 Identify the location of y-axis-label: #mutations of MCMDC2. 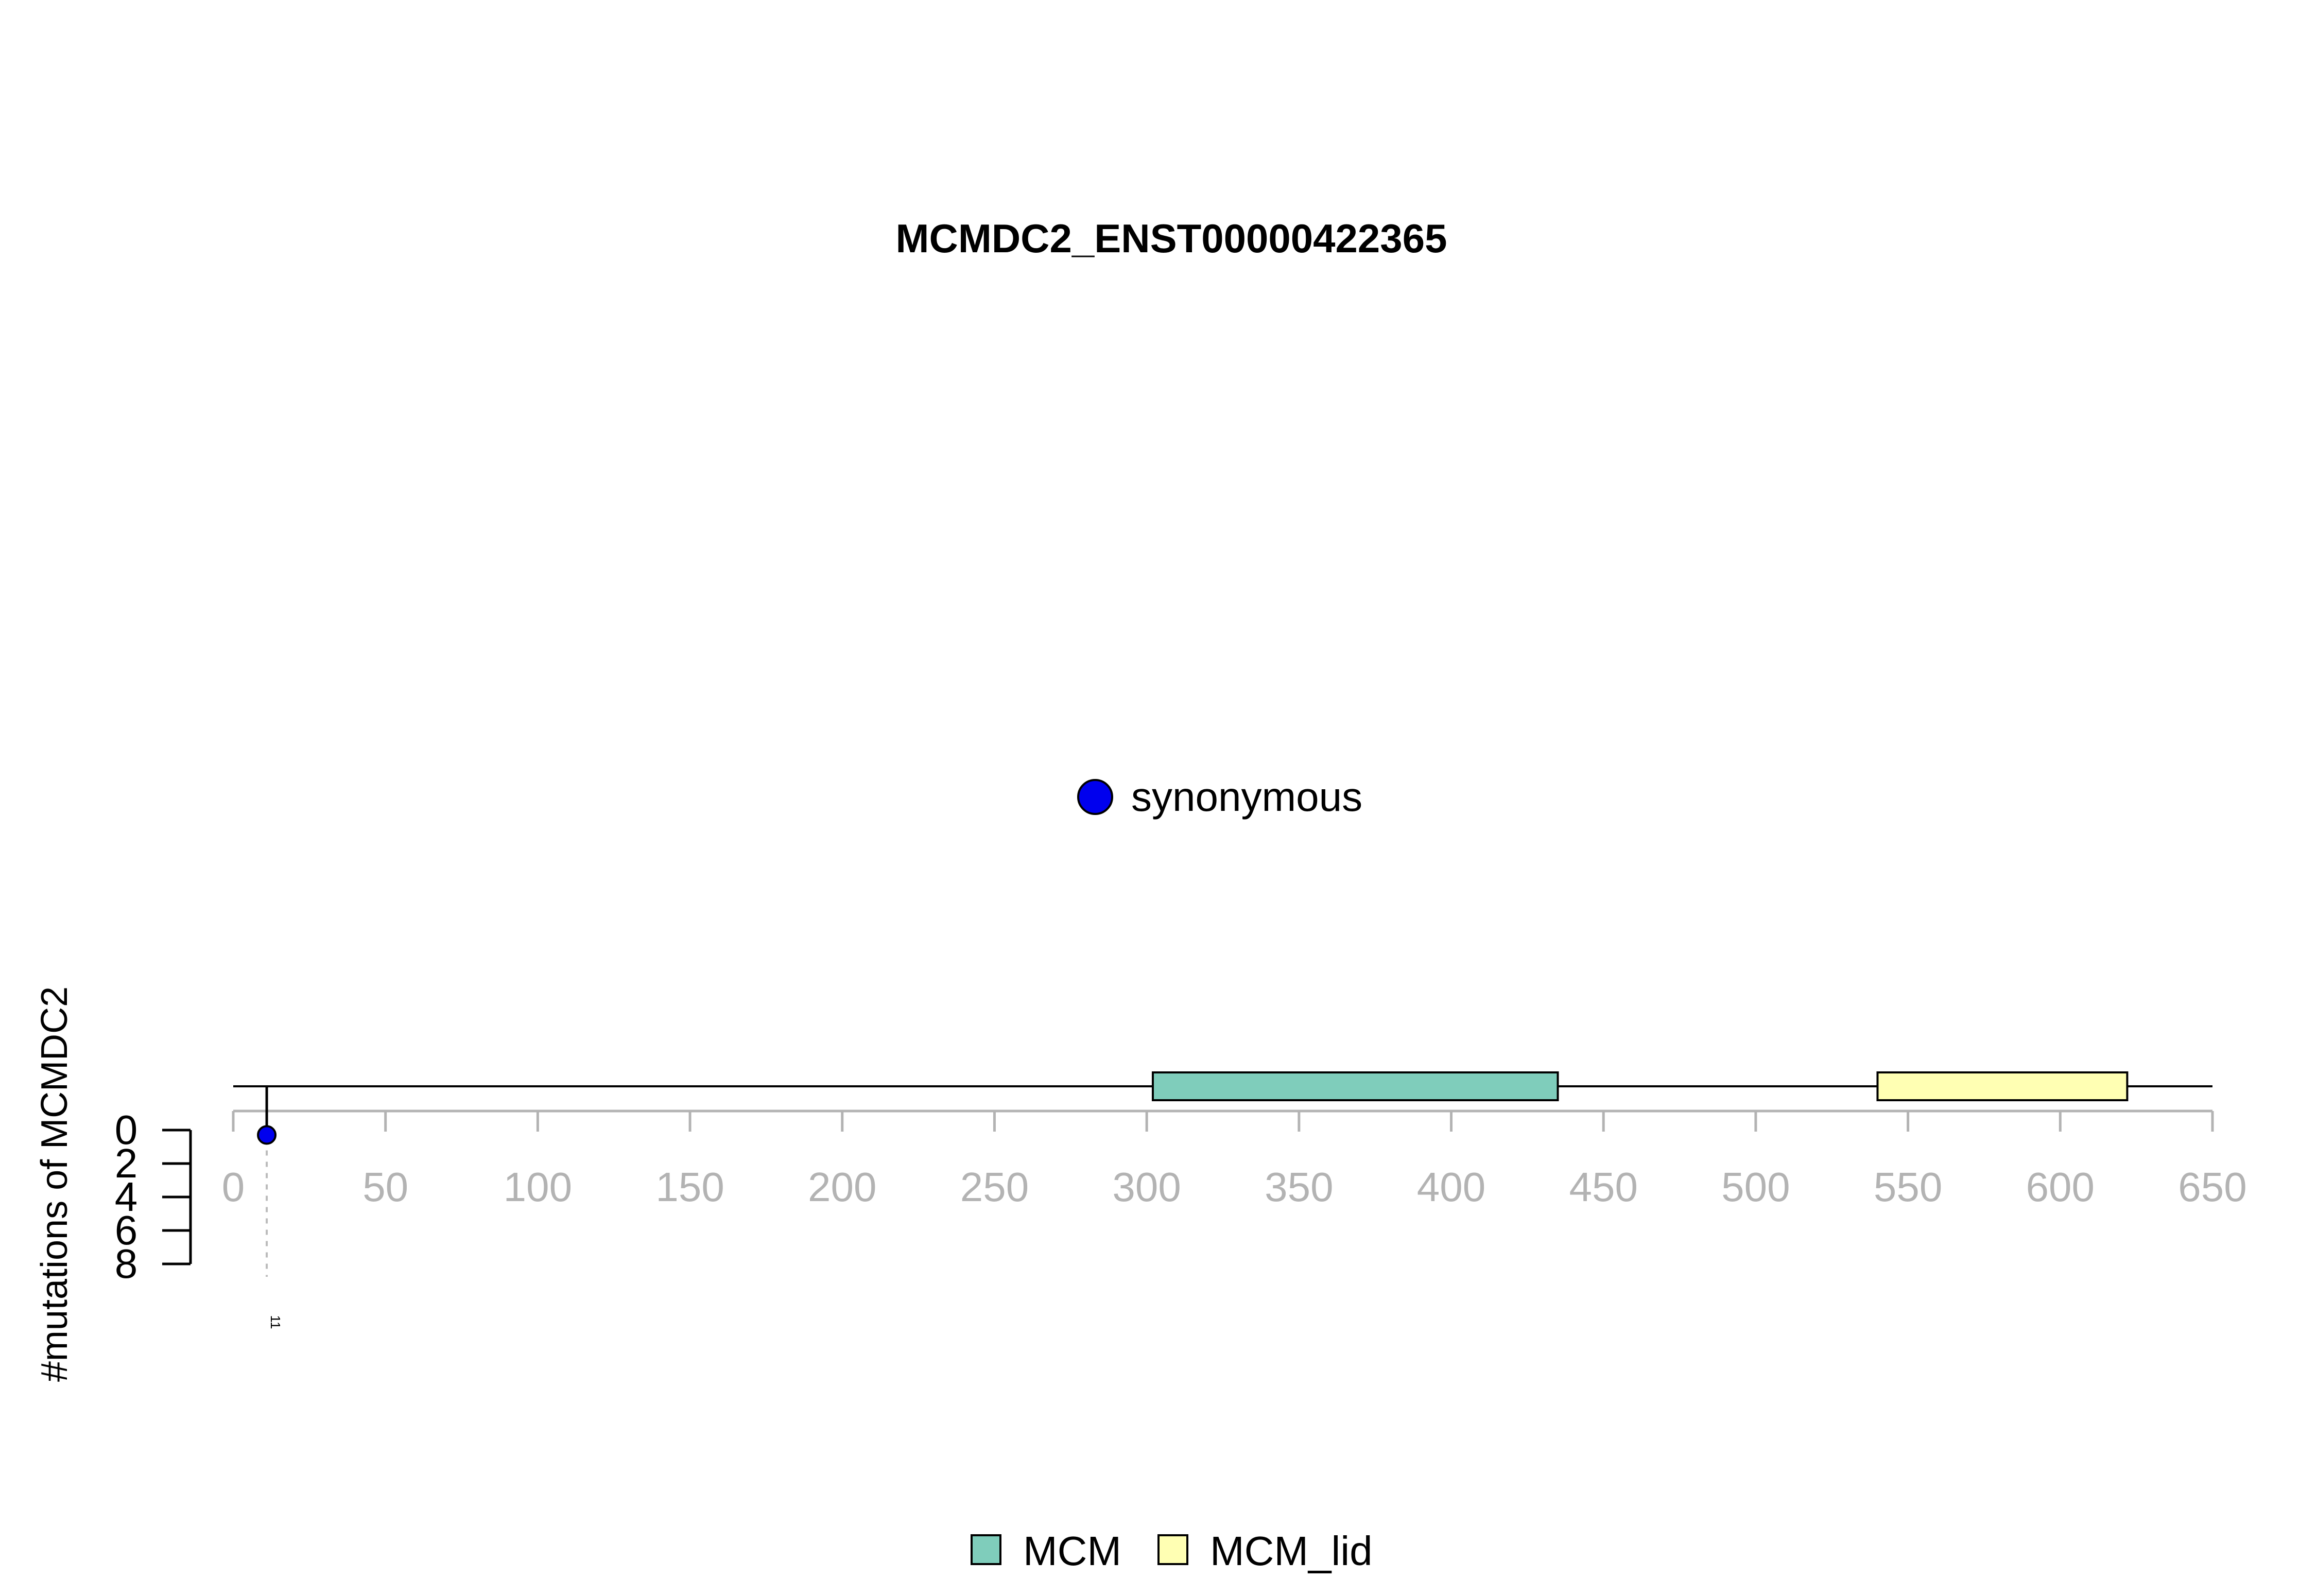
(54, 1184).